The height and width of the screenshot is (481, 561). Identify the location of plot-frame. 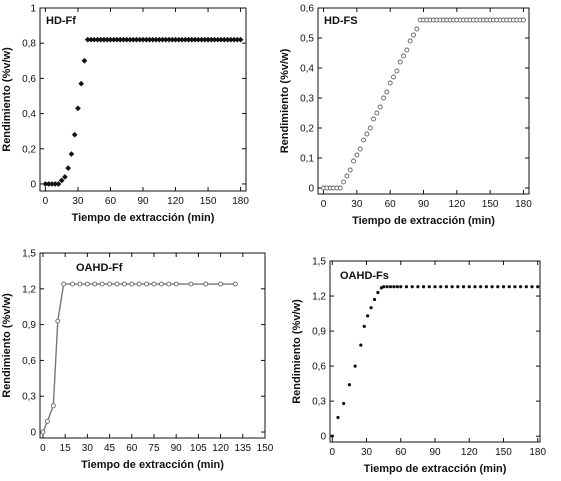
(423, 101).